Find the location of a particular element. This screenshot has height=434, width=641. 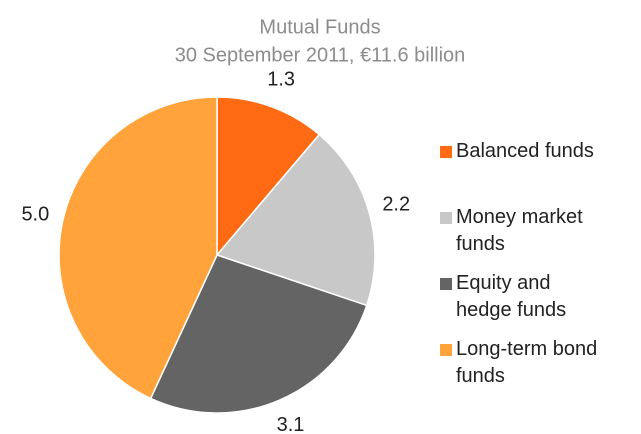

data-label: 1.3 is located at coordinates (281, 80).